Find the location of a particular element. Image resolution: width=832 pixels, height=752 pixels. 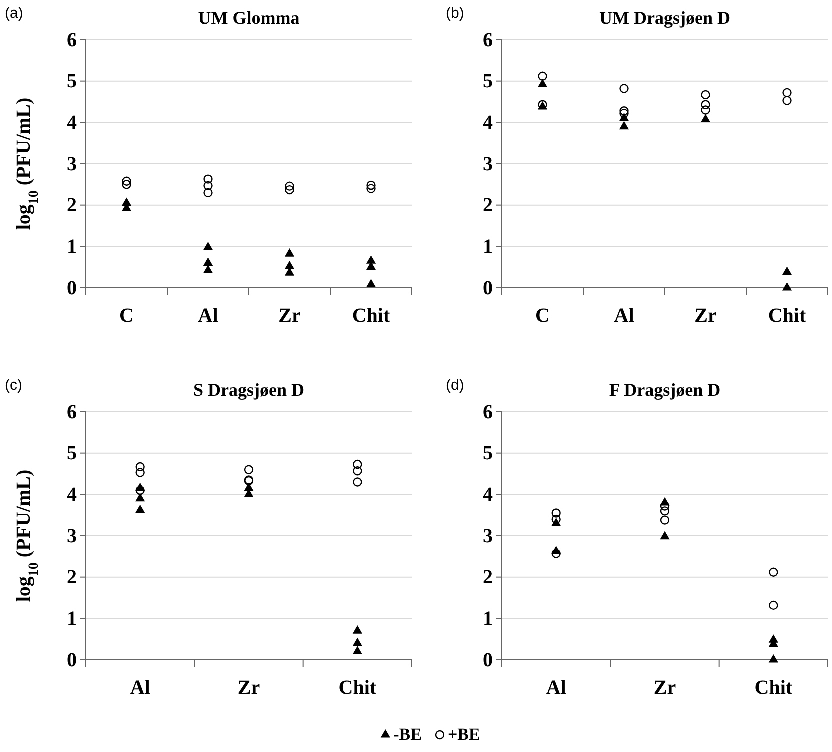

legend-label: +BE is located at coordinates (464, 734).